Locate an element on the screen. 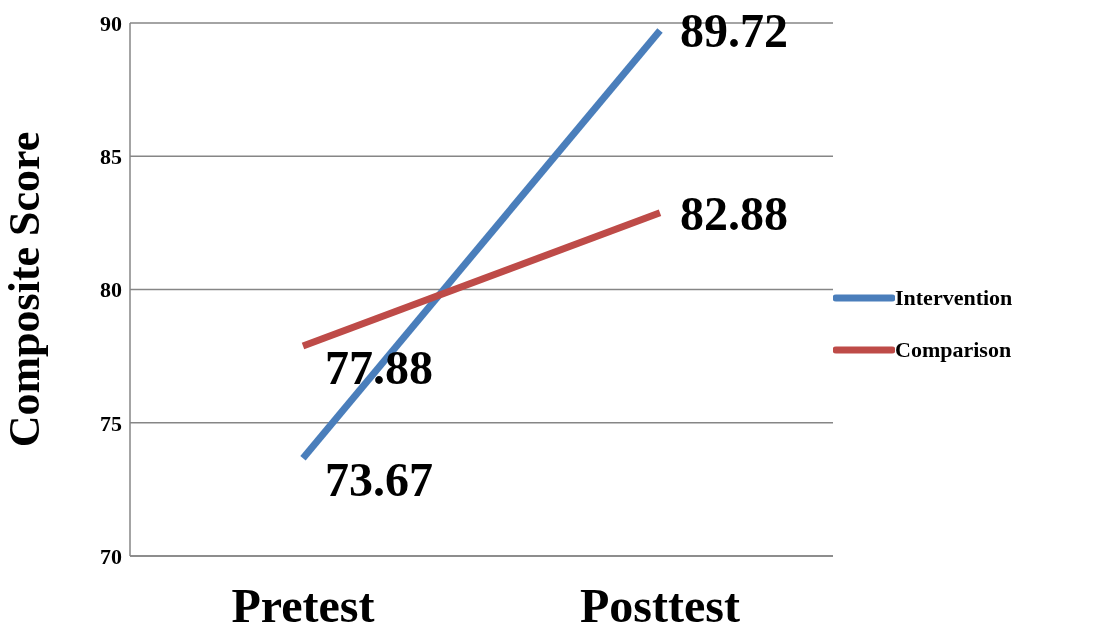 The image size is (1093, 640). y-tick-label: 90 is located at coordinates (111, 23).